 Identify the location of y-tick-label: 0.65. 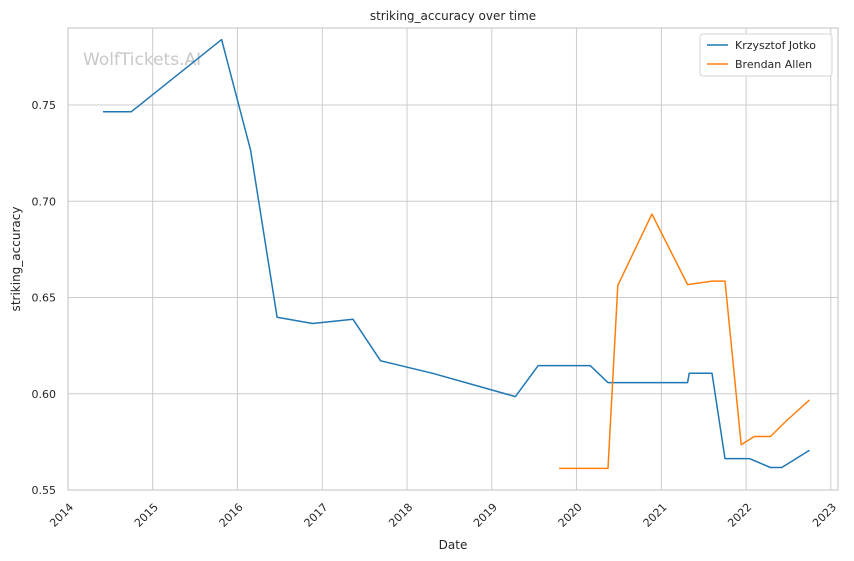
(44, 298).